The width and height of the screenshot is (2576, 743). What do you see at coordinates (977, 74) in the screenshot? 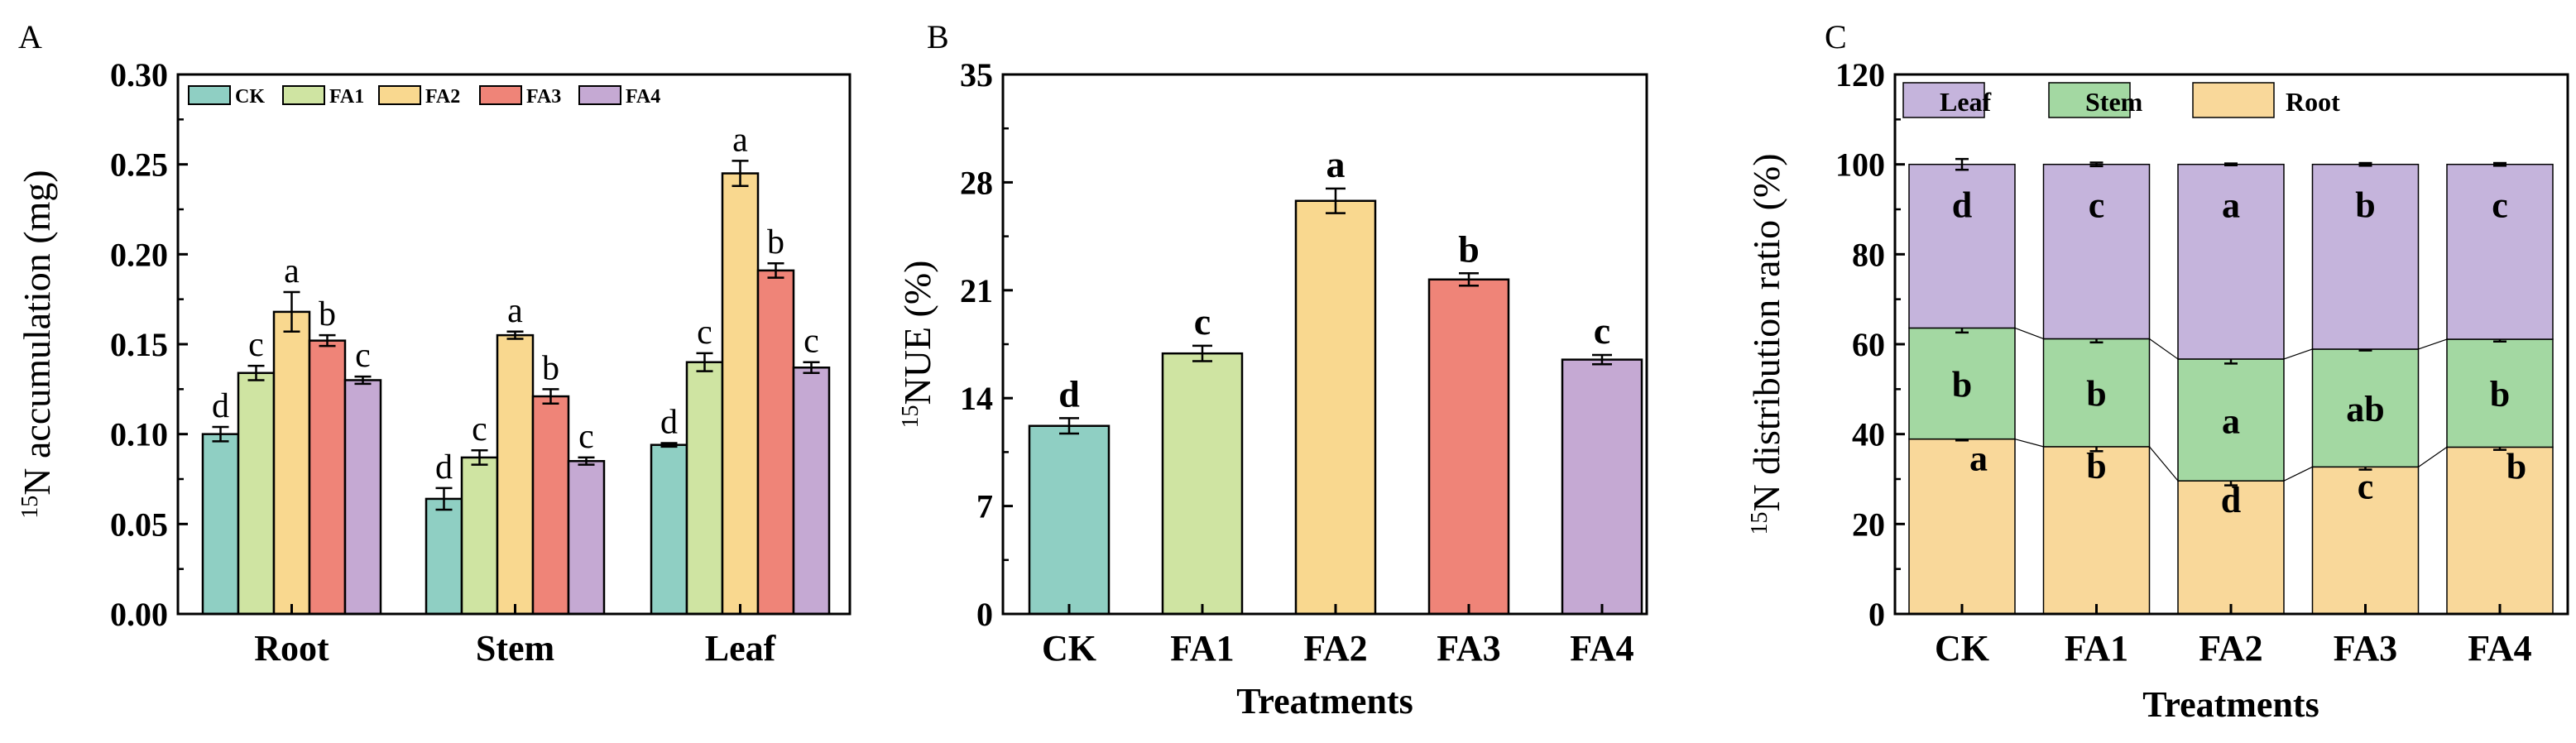
I see `panel-b-ytick-label: 35` at bounding box center [977, 74].